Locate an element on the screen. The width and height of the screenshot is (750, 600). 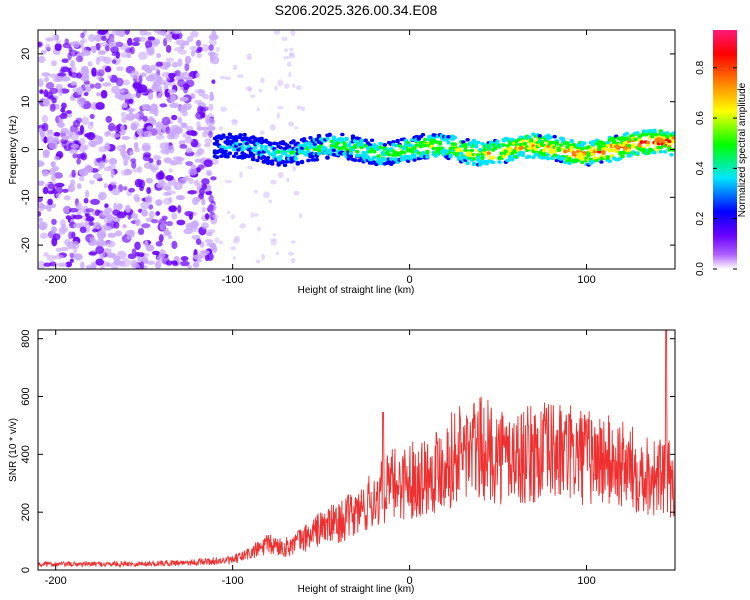
spectrogram-y-tick-label: 20 is located at coordinates (26, 54).